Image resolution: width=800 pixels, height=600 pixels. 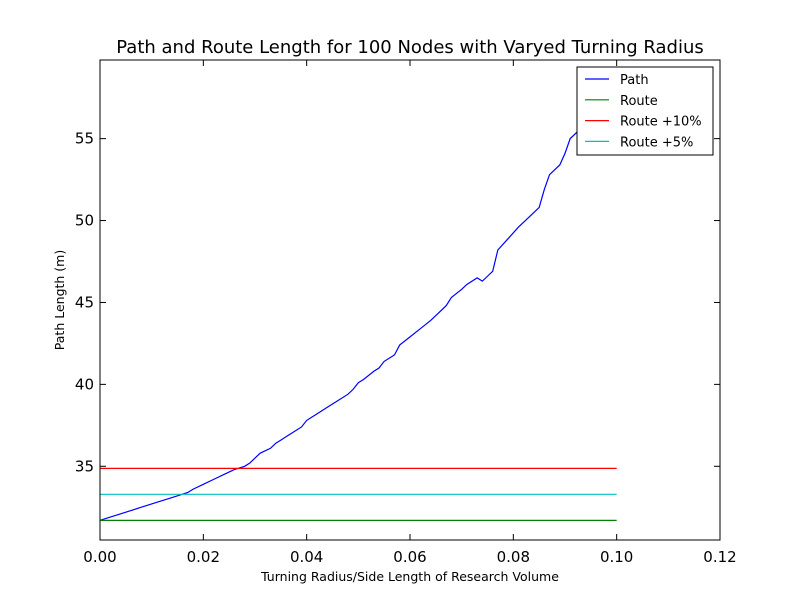 I want to click on x-tick-label: 0.02, so click(x=203, y=557).